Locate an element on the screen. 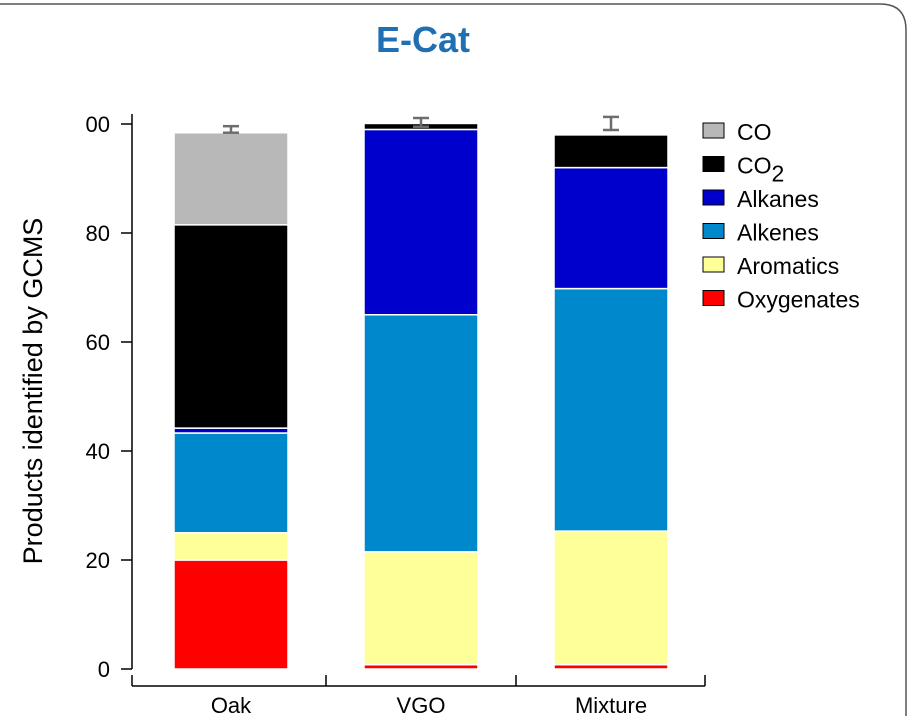 Image resolution: width=912 pixels, height=716 pixels. y-tick-label: 00 is located at coordinates (98, 124).